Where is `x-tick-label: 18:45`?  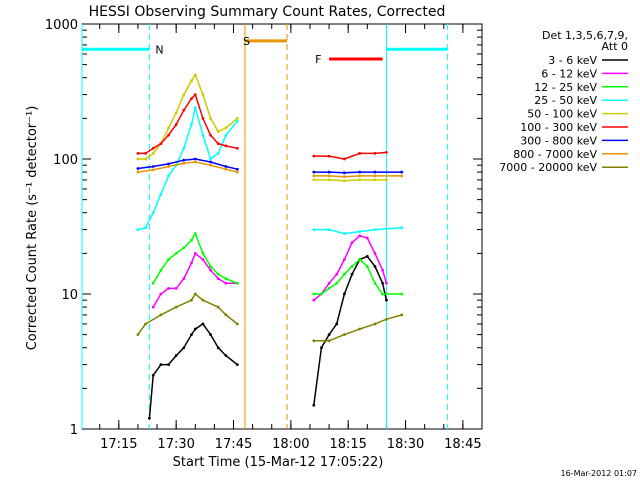 x-tick-label: 18:45 is located at coordinates (462, 444).